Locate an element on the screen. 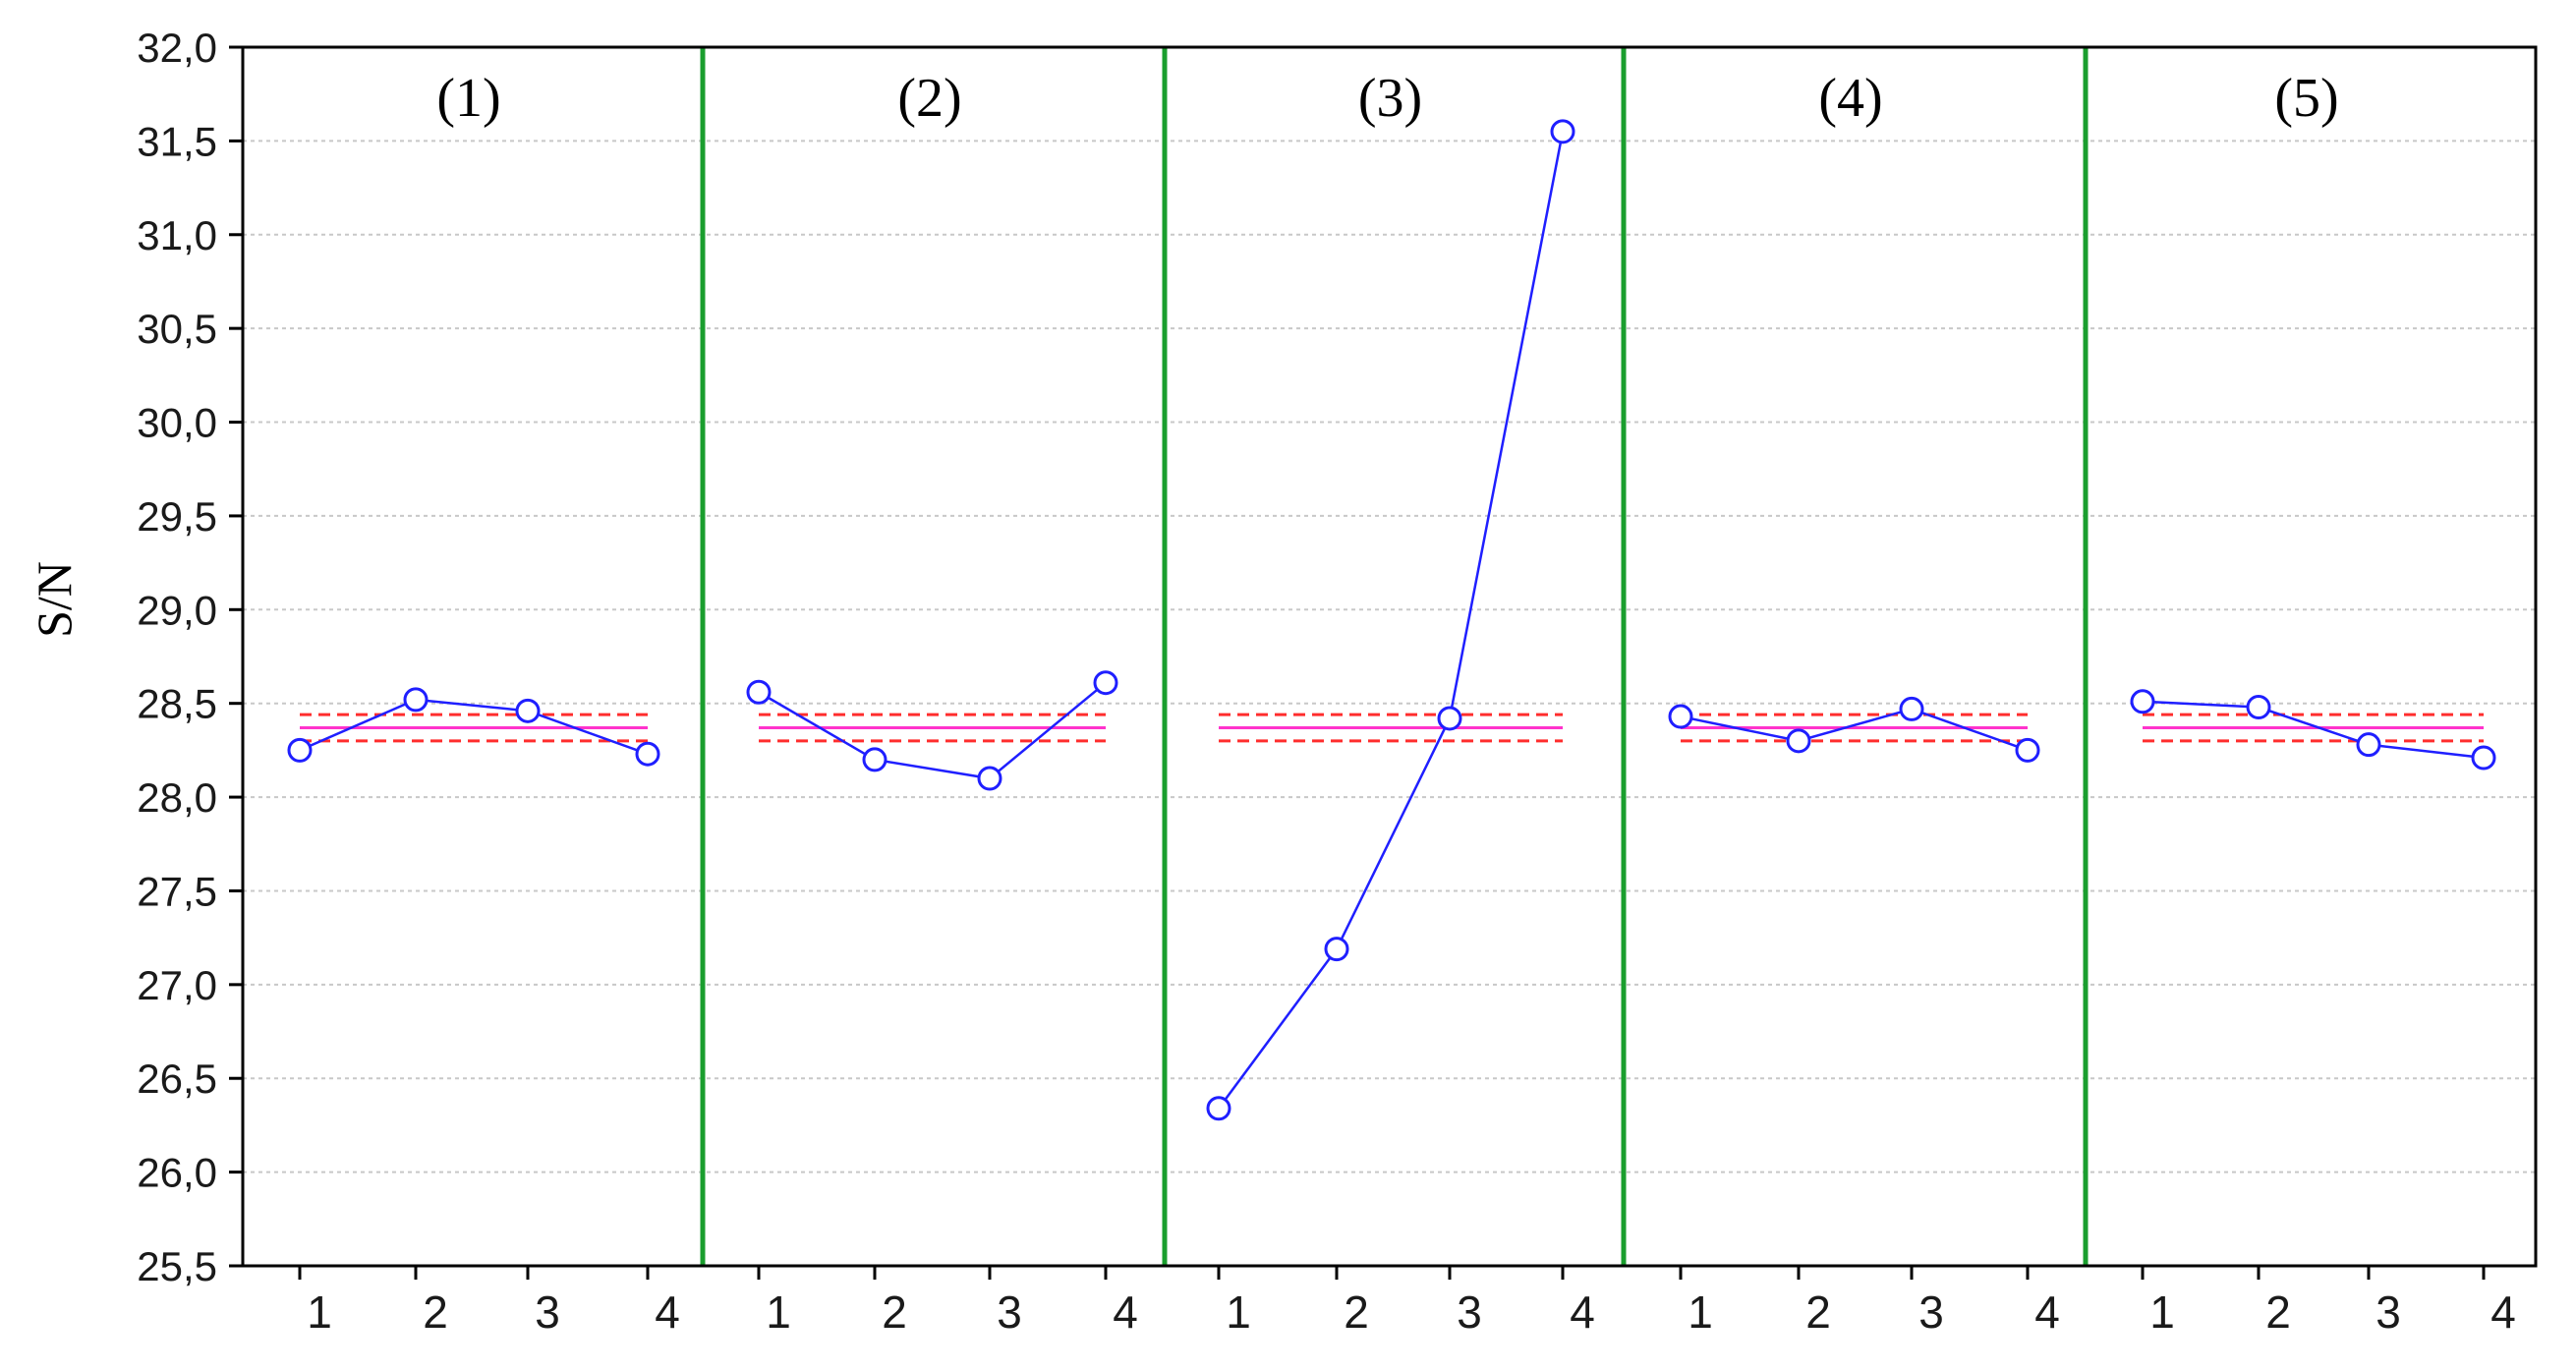 This screenshot has height=1371, width=2576. x-axis-ticks: 1 2 3 4 1 2 3 4 1 2 3 4 1 2 3 4 1 2 3 4 is located at coordinates (1407, 1302).